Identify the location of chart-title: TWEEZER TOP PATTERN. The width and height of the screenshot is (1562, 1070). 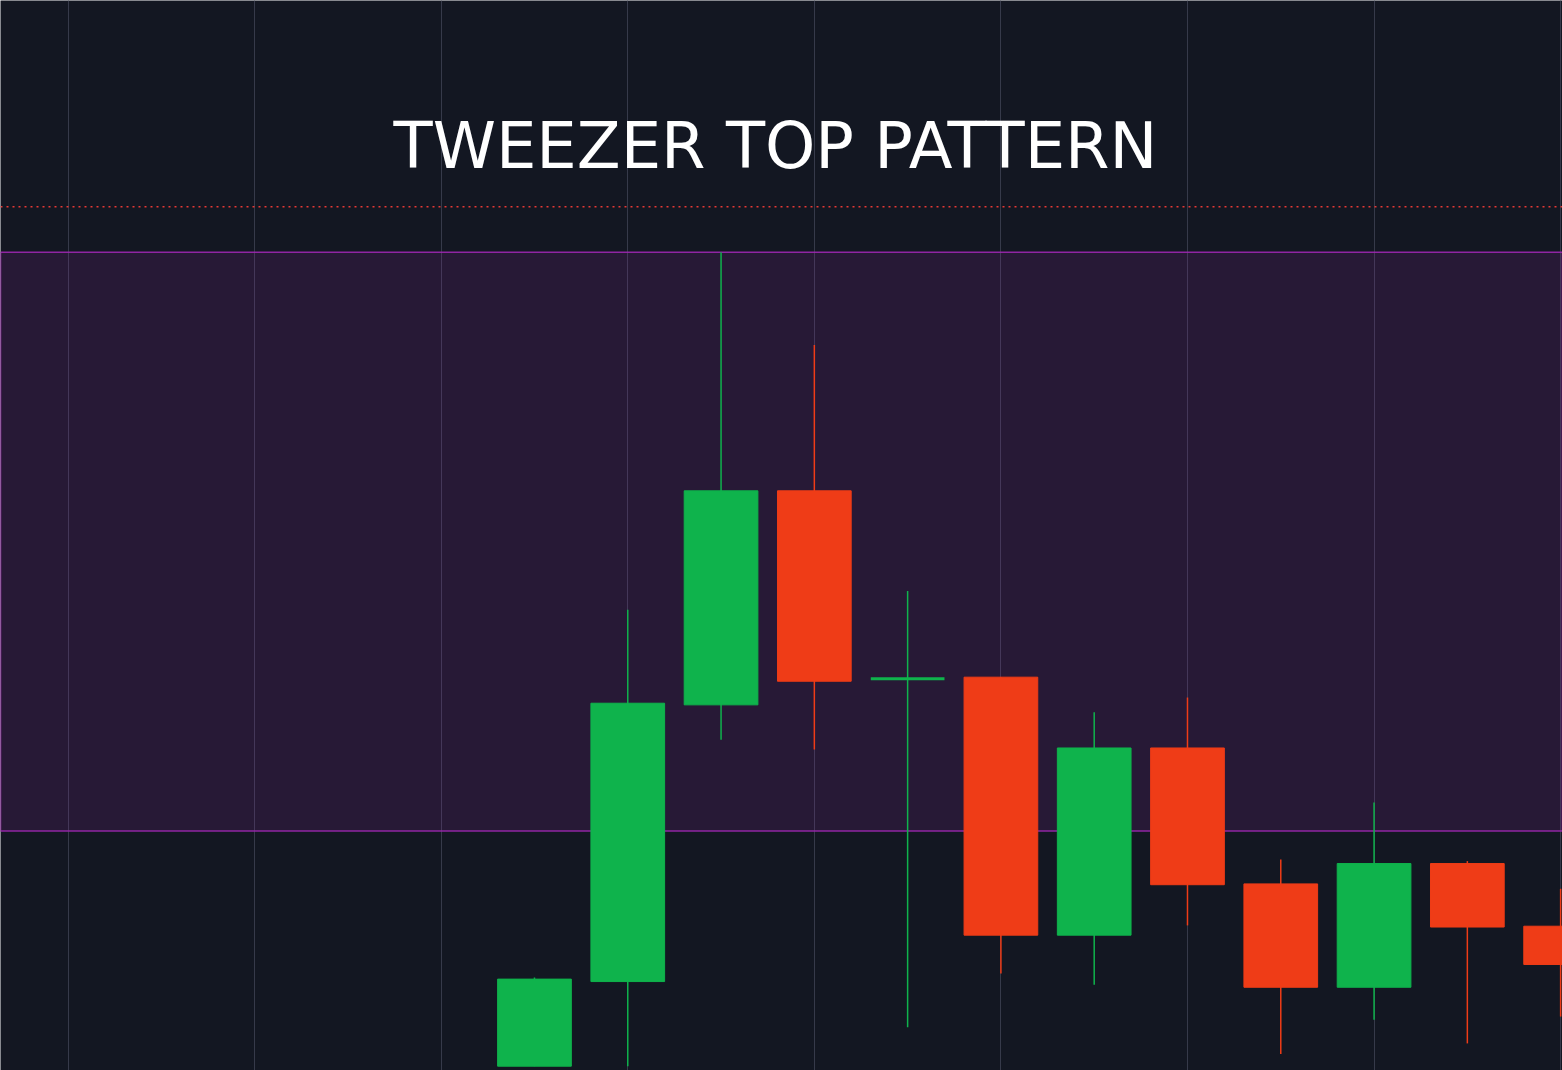
(775, 145).